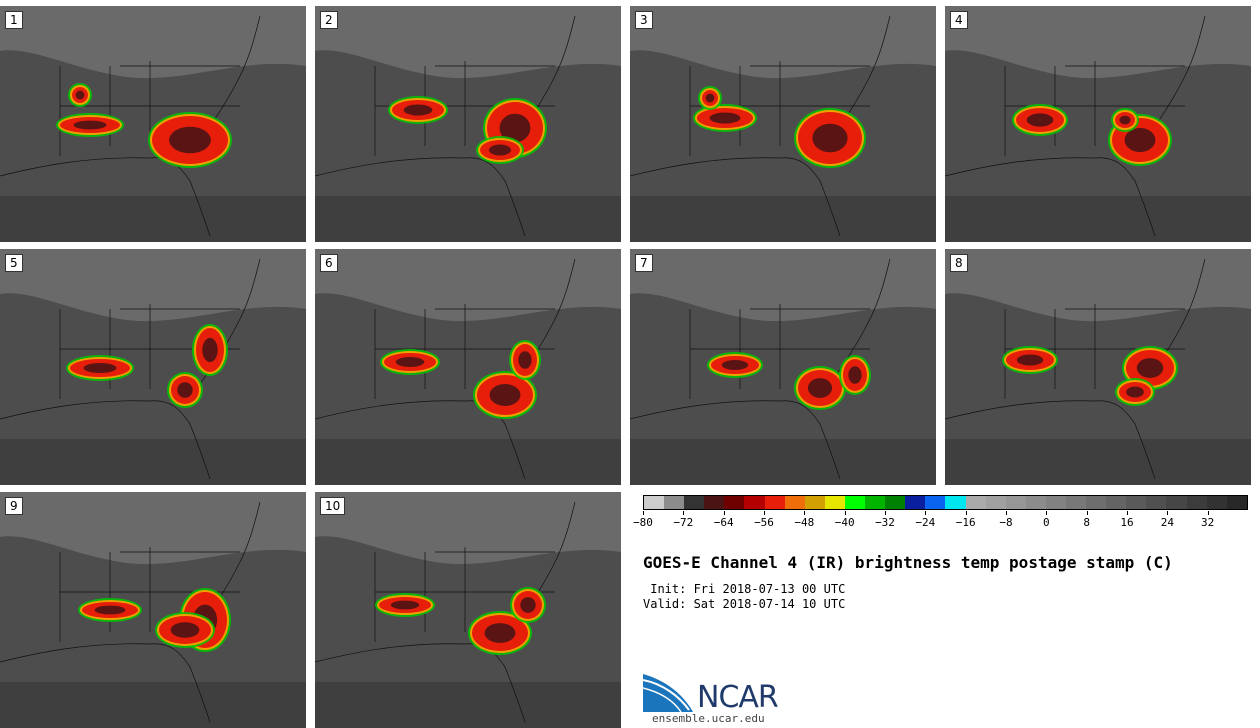 The image size is (1260, 728). What do you see at coordinates (744, 589) in the screenshot?
I see `init-time: Init: Fri 2018-07-13 00 UTC` at bounding box center [744, 589].